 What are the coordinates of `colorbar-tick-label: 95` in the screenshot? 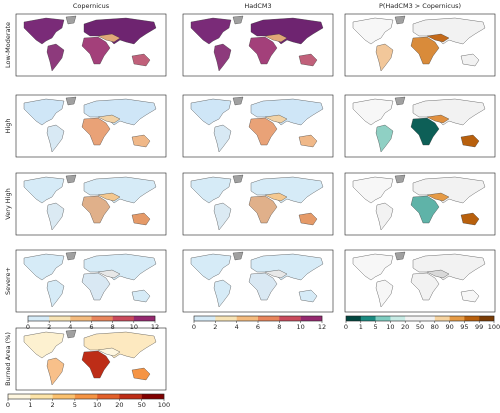 It's located at (464, 327).